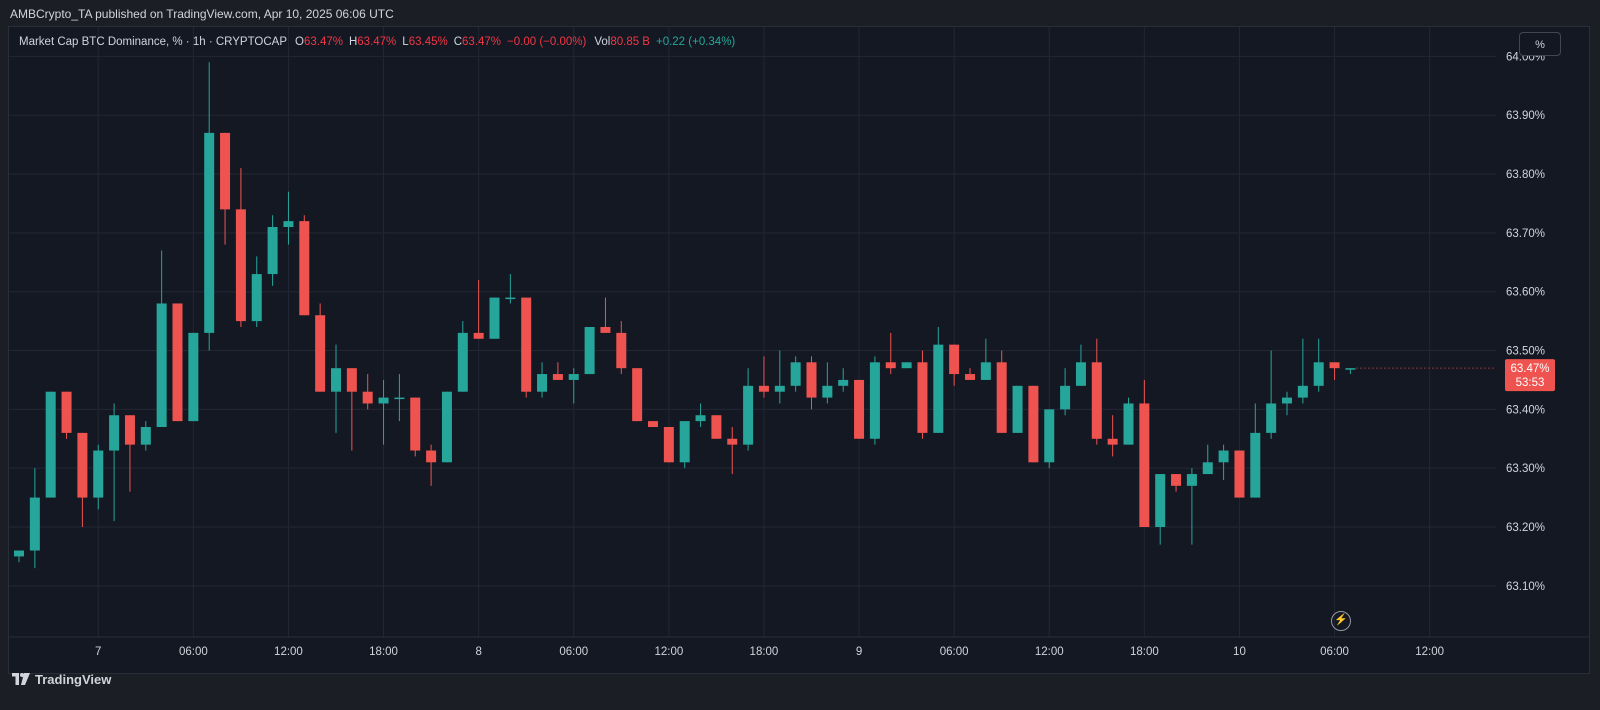  What do you see at coordinates (1525, 234) in the screenshot?
I see `y-tick-label: 63.70%` at bounding box center [1525, 234].